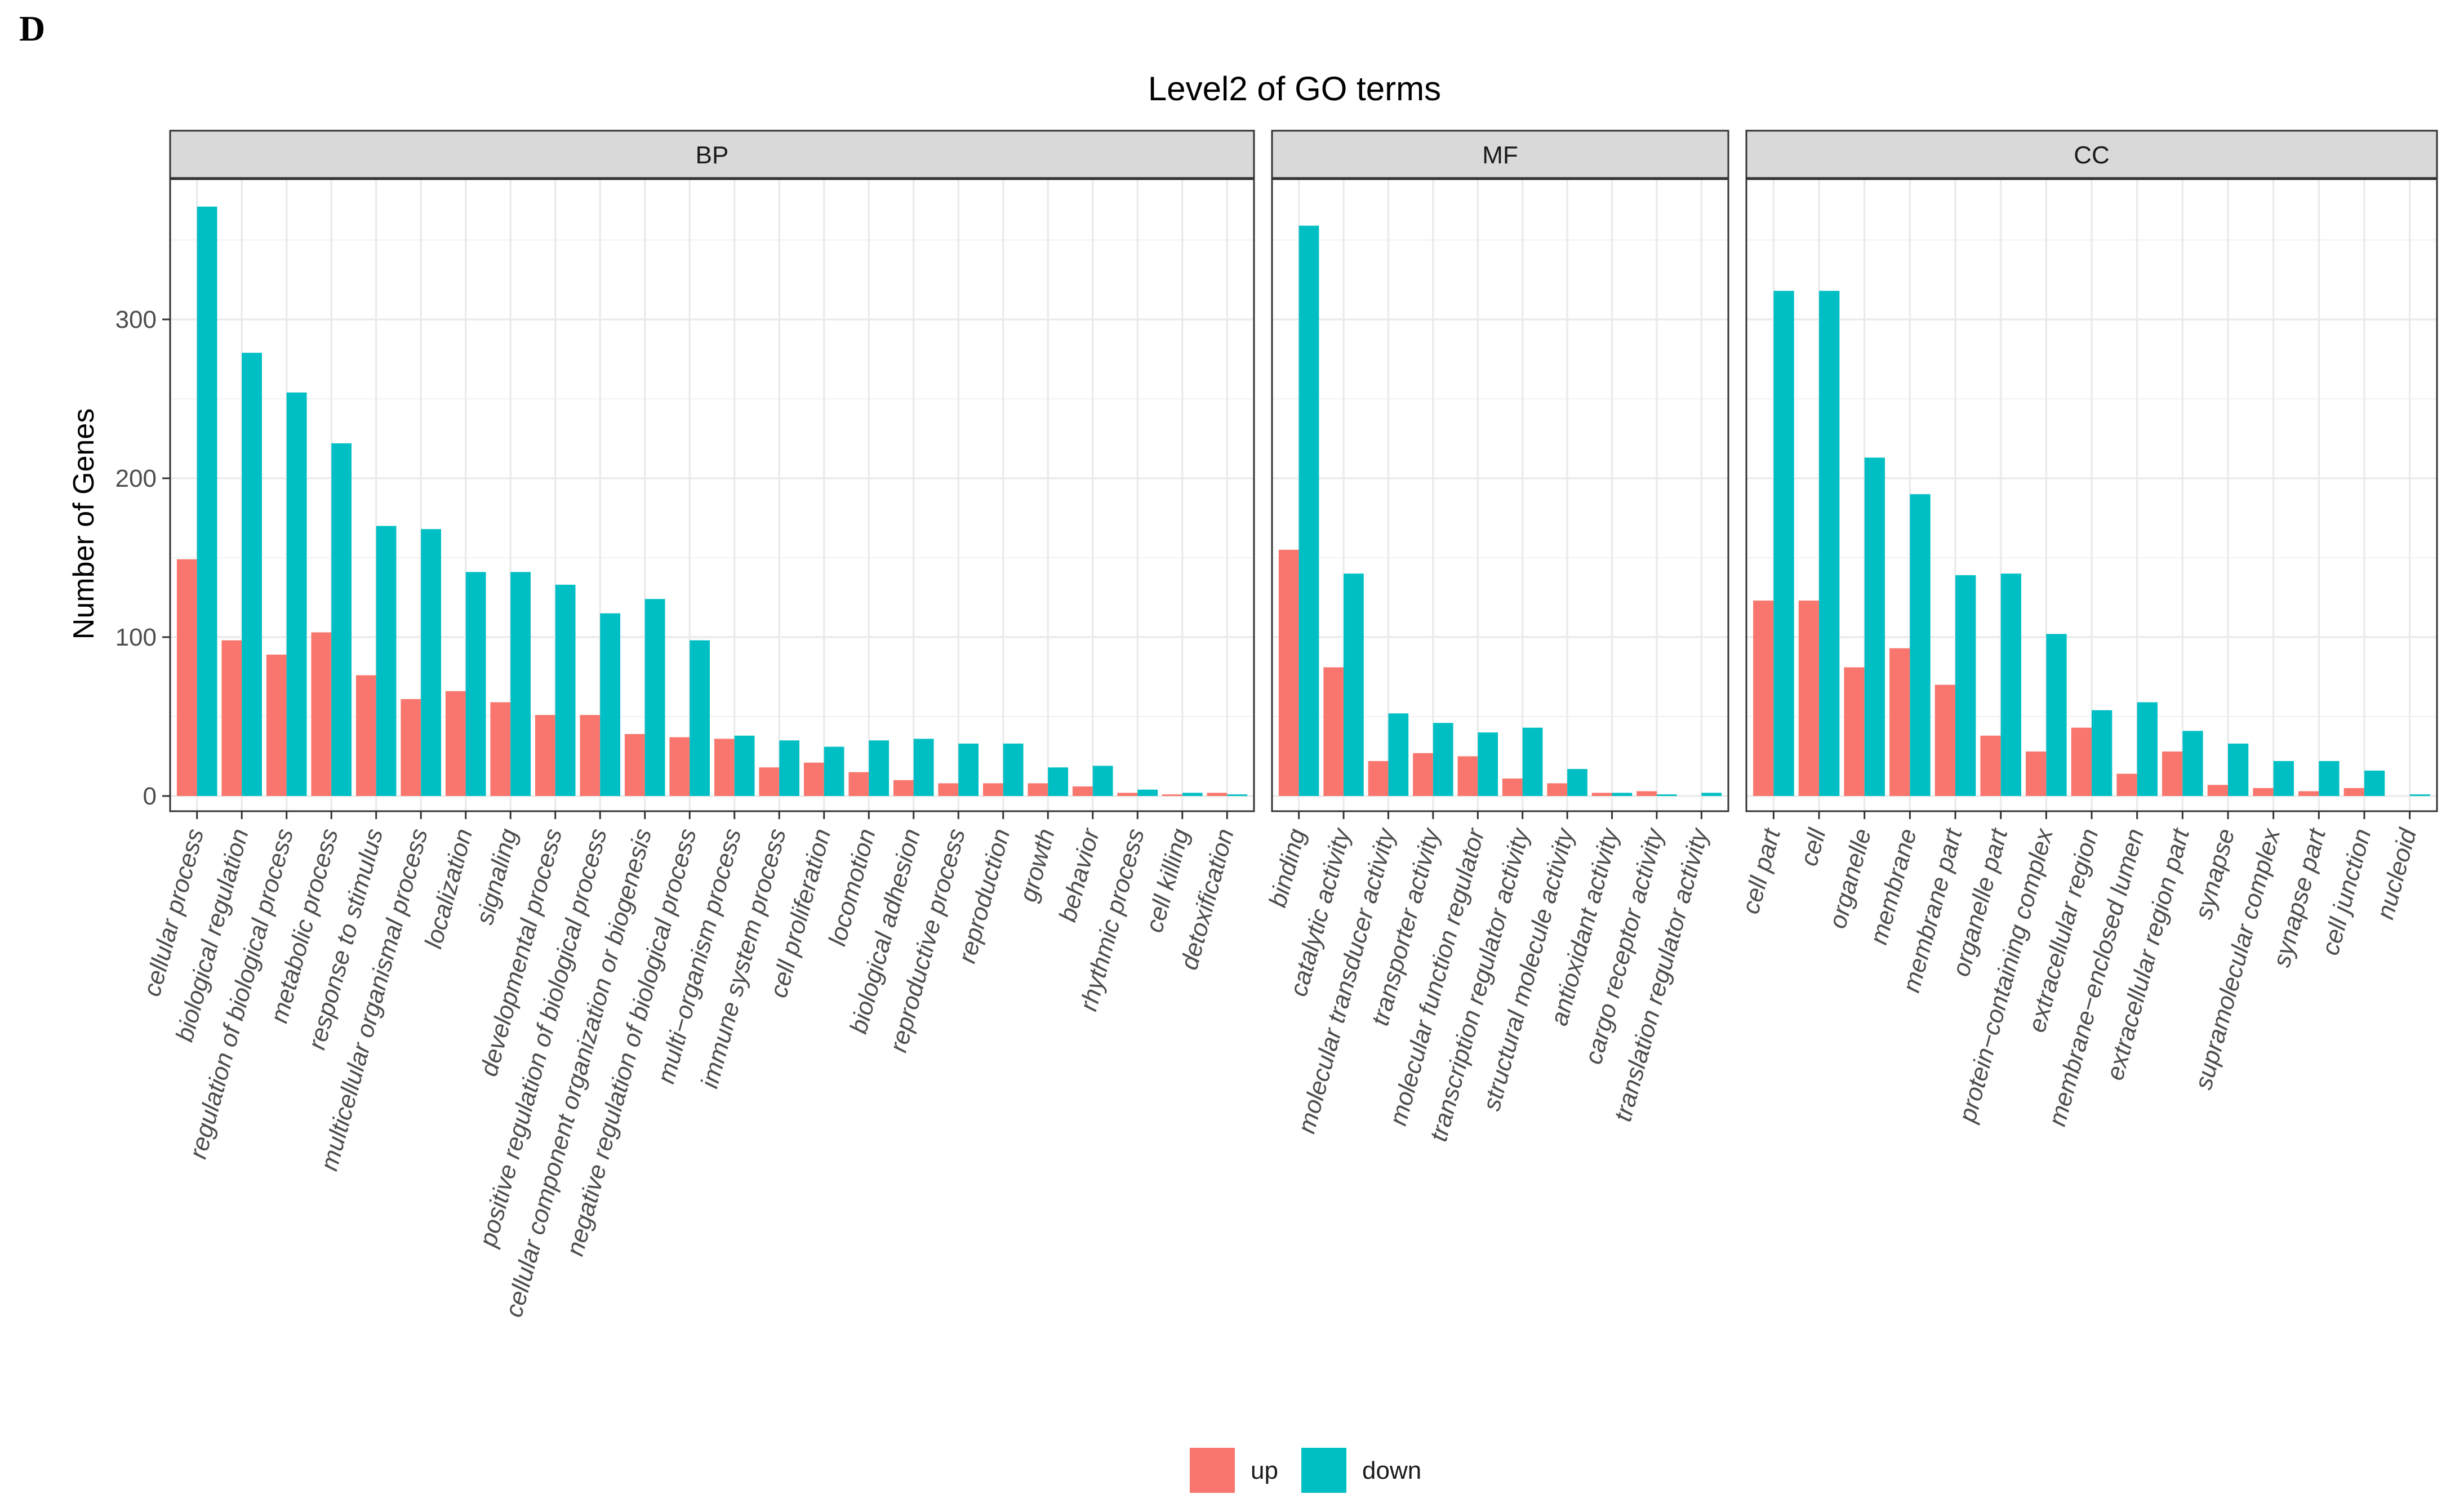 This screenshot has height=1512, width=2446. What do you see at coordinates (142, 558) in the screenshot?
I see `y-axis: 0 100 200 300` at bounding box center [142, 558].